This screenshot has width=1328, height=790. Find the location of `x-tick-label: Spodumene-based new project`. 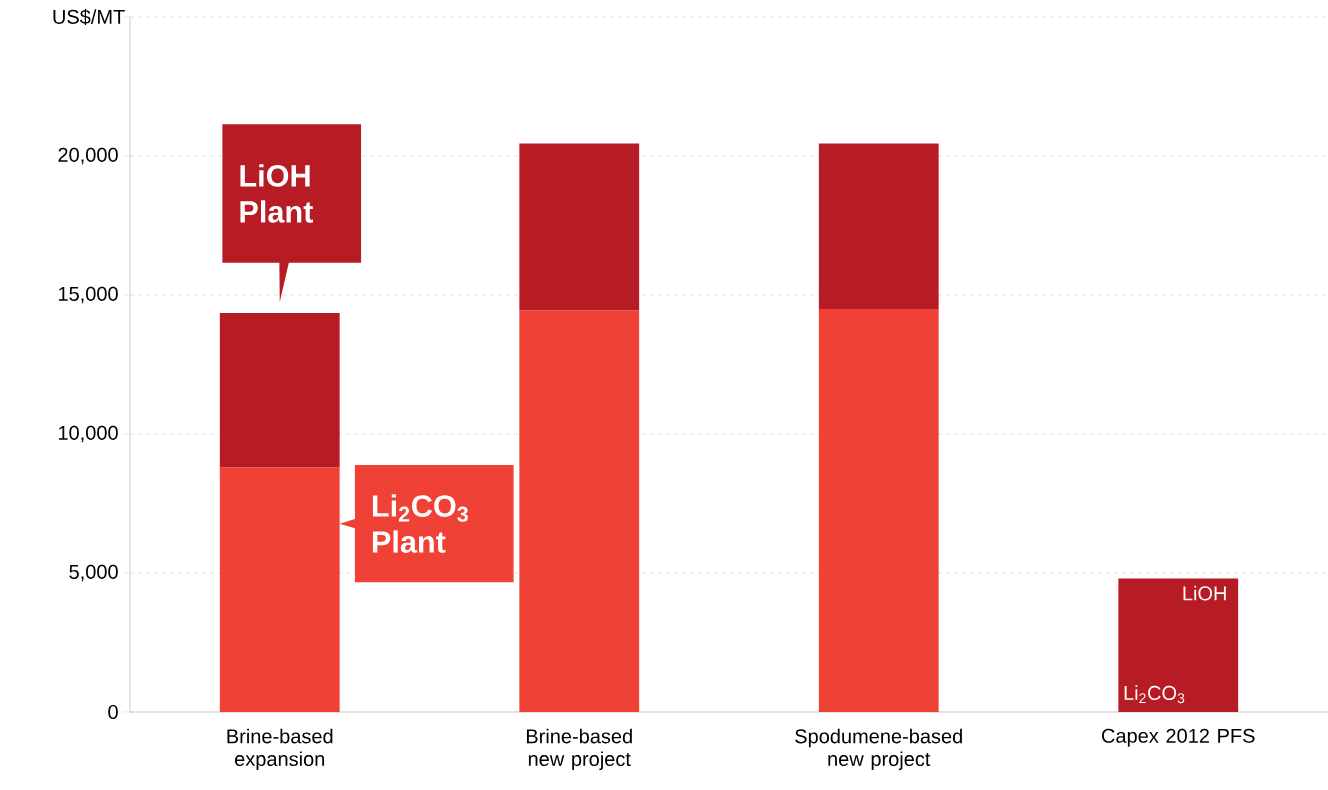

x-tick-label: Spodumene-based new project is located at coordinates (878, 749).